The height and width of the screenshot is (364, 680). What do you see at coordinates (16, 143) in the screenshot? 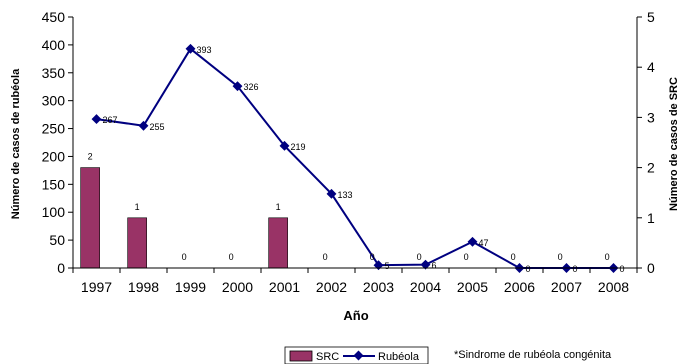
I see `y-axis-title: Número de casos de rubéola` at bounding box center [16, 143].